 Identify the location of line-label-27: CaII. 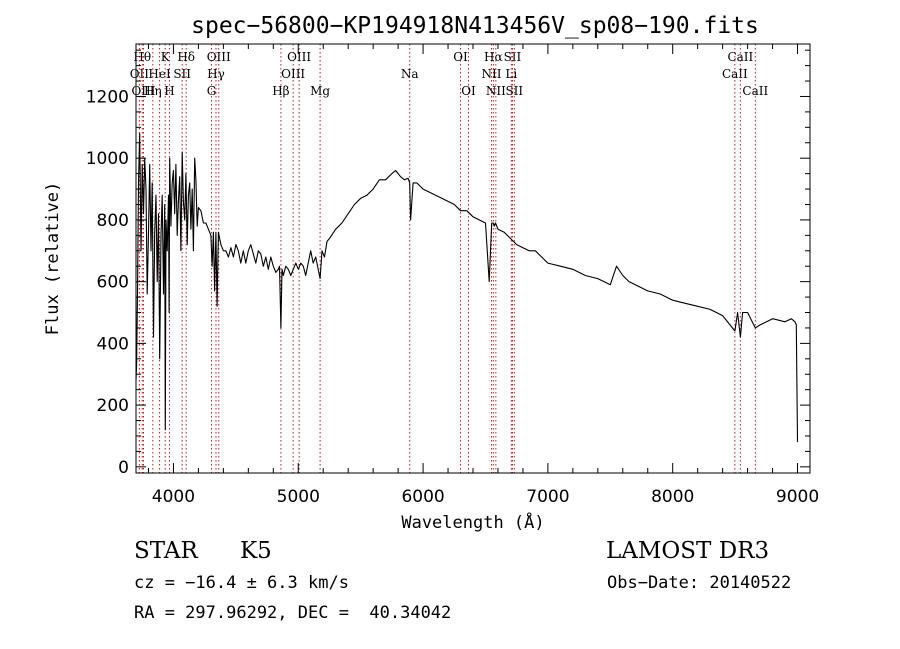
(755, 91).